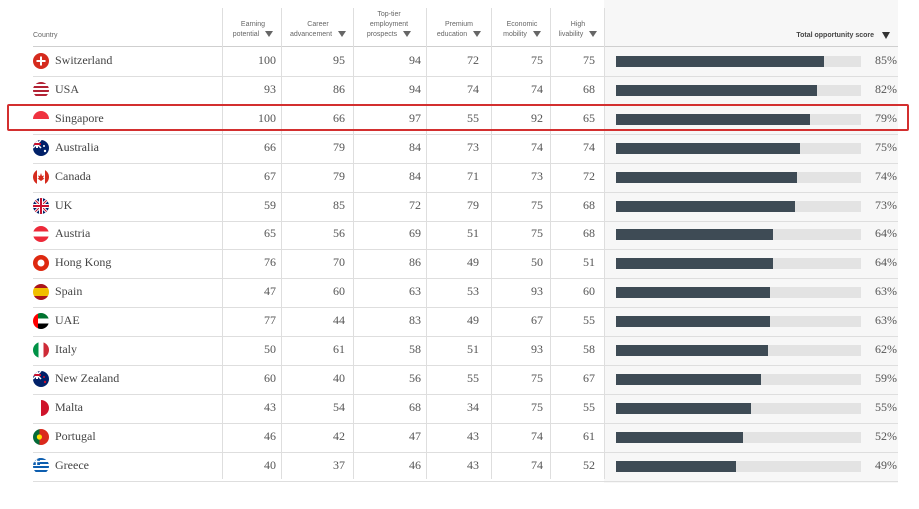 The image size is (919, 509). I want to click on usa-flag-icon, so click(41, 89).